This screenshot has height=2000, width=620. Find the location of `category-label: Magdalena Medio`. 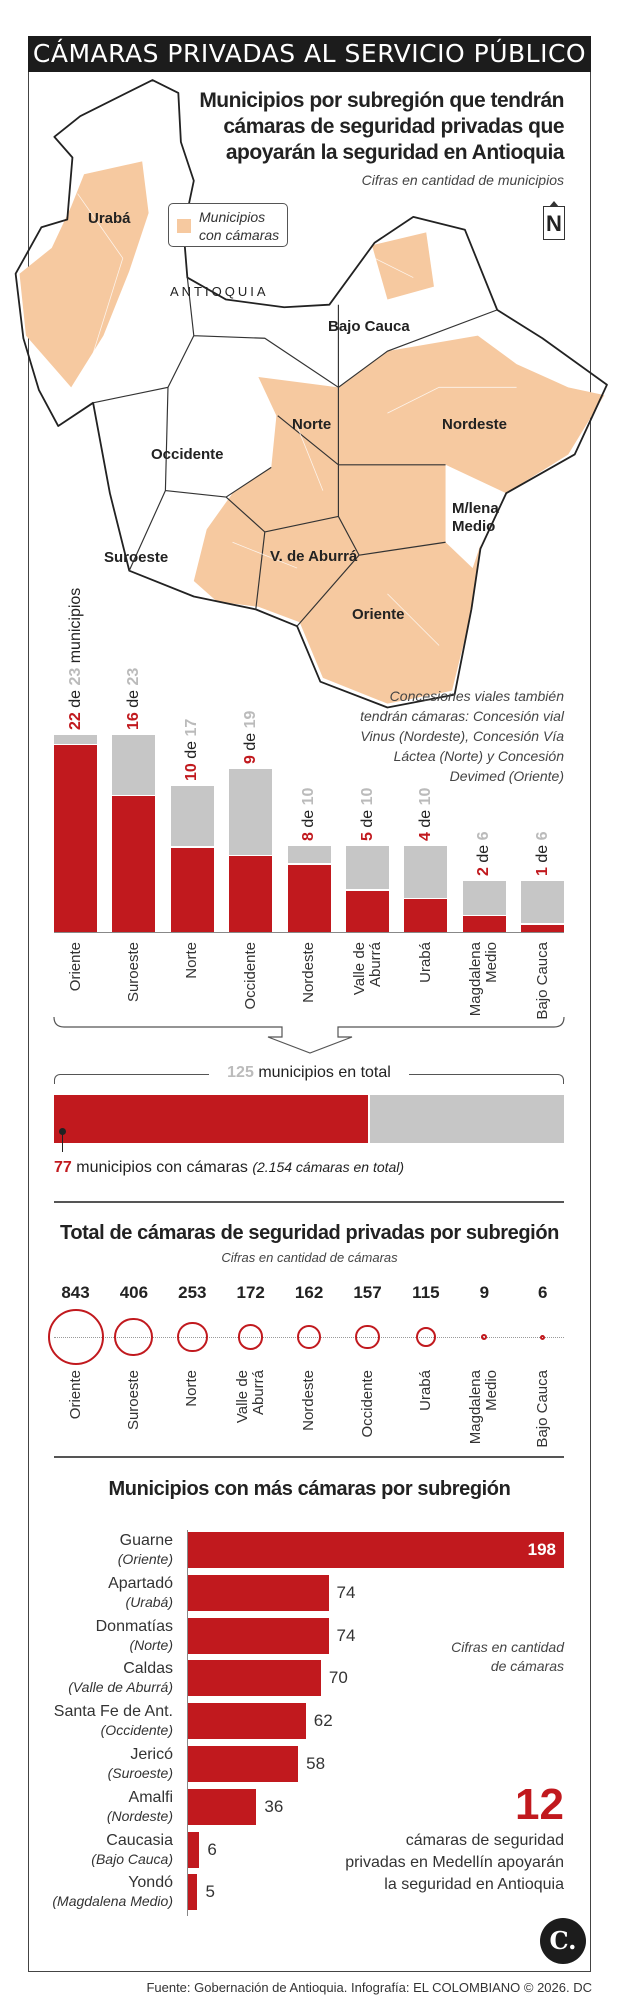

category-label: Magdalena Medio is located at coordinates (484, 979).